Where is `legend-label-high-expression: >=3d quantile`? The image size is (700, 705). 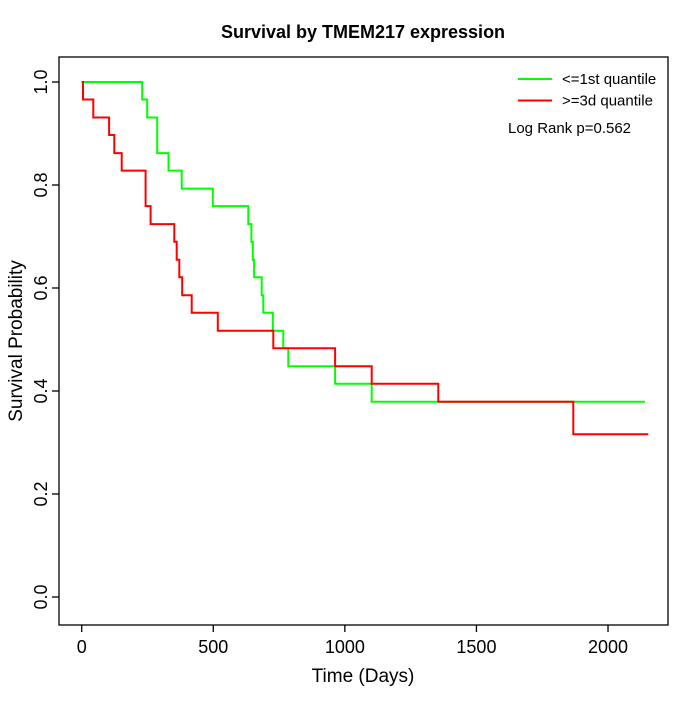 legend-label-high-expression: >=3d quantile is located at coordinates (607, 101).